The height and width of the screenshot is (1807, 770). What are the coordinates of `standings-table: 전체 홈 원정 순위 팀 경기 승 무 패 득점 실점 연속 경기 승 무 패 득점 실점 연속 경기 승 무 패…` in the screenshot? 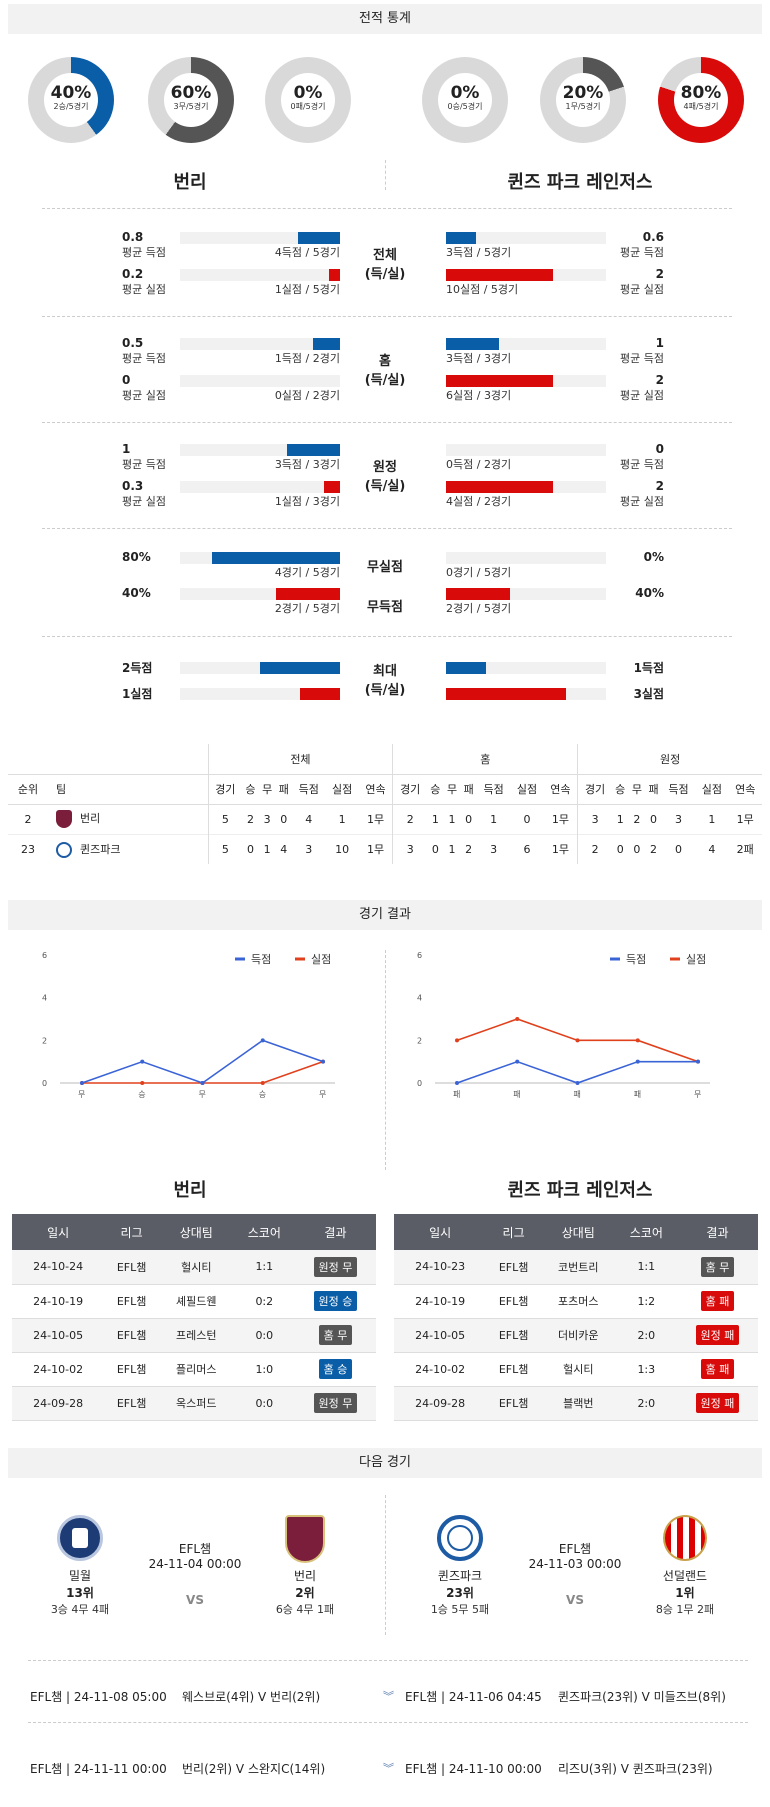 It's located at (385, 804).